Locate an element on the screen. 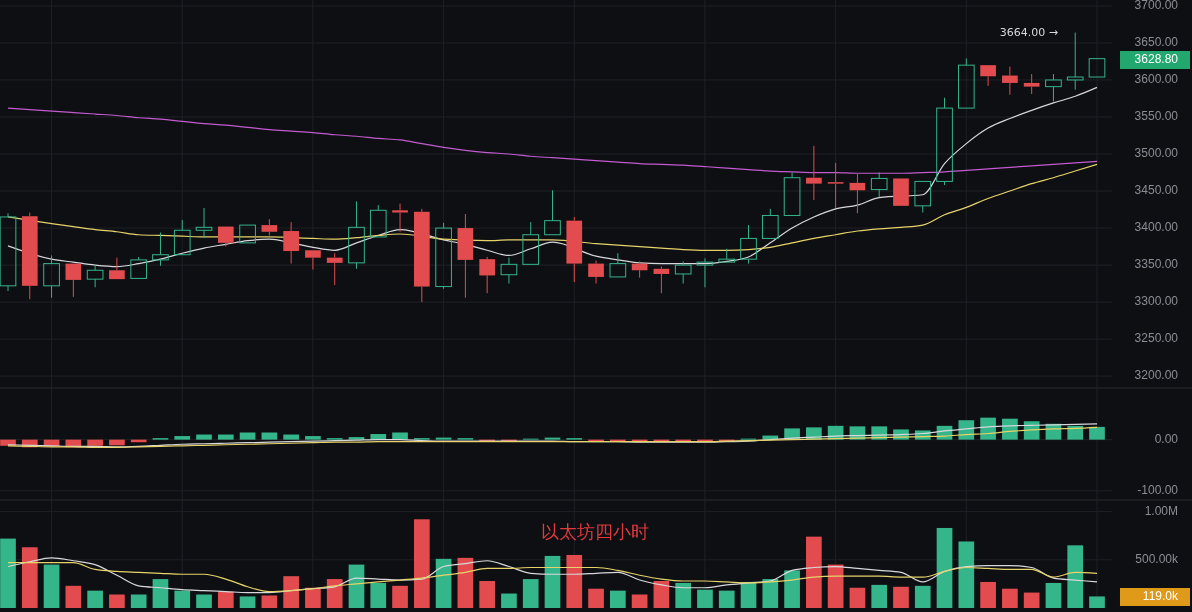 This screenshot has height=612, width=1192. y-tick-label: 3550.00 is located at coordinates (1156, 116).